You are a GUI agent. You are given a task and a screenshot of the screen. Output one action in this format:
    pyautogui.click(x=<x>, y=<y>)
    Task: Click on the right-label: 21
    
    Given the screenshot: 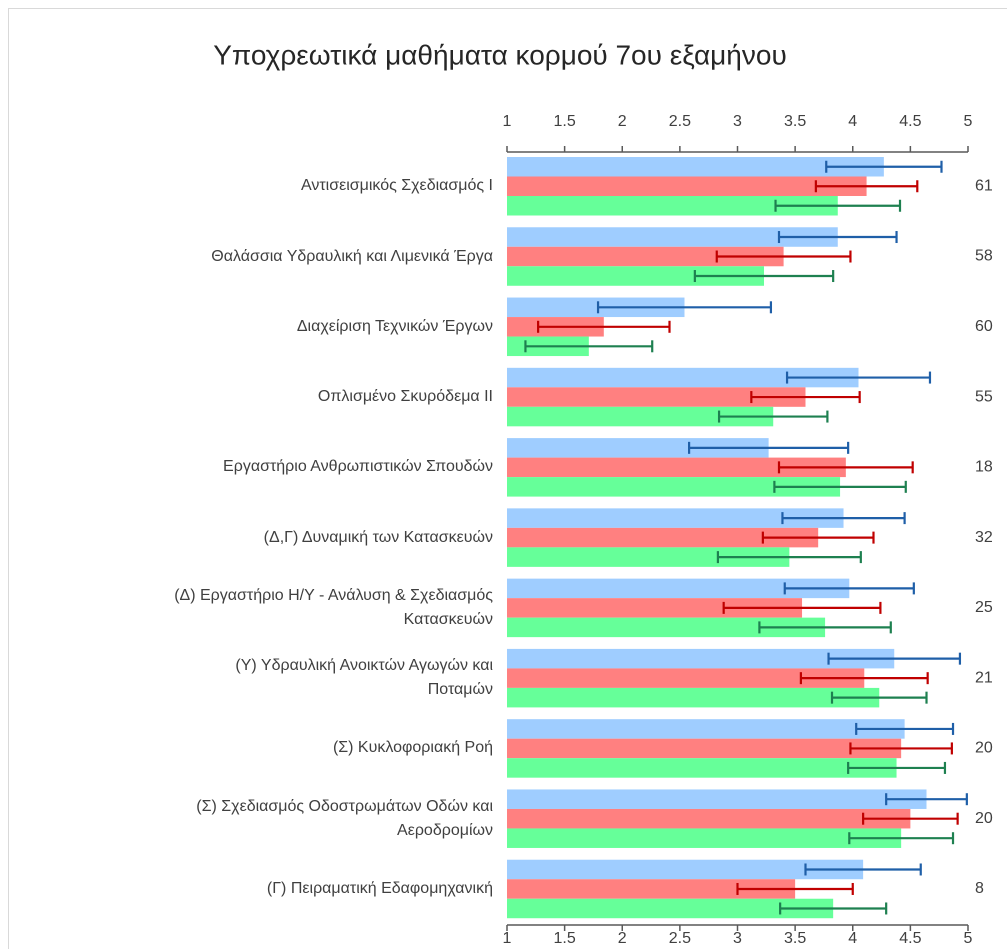 What is the action you would take?
    pyautogui.click(x=984, y=677)
    